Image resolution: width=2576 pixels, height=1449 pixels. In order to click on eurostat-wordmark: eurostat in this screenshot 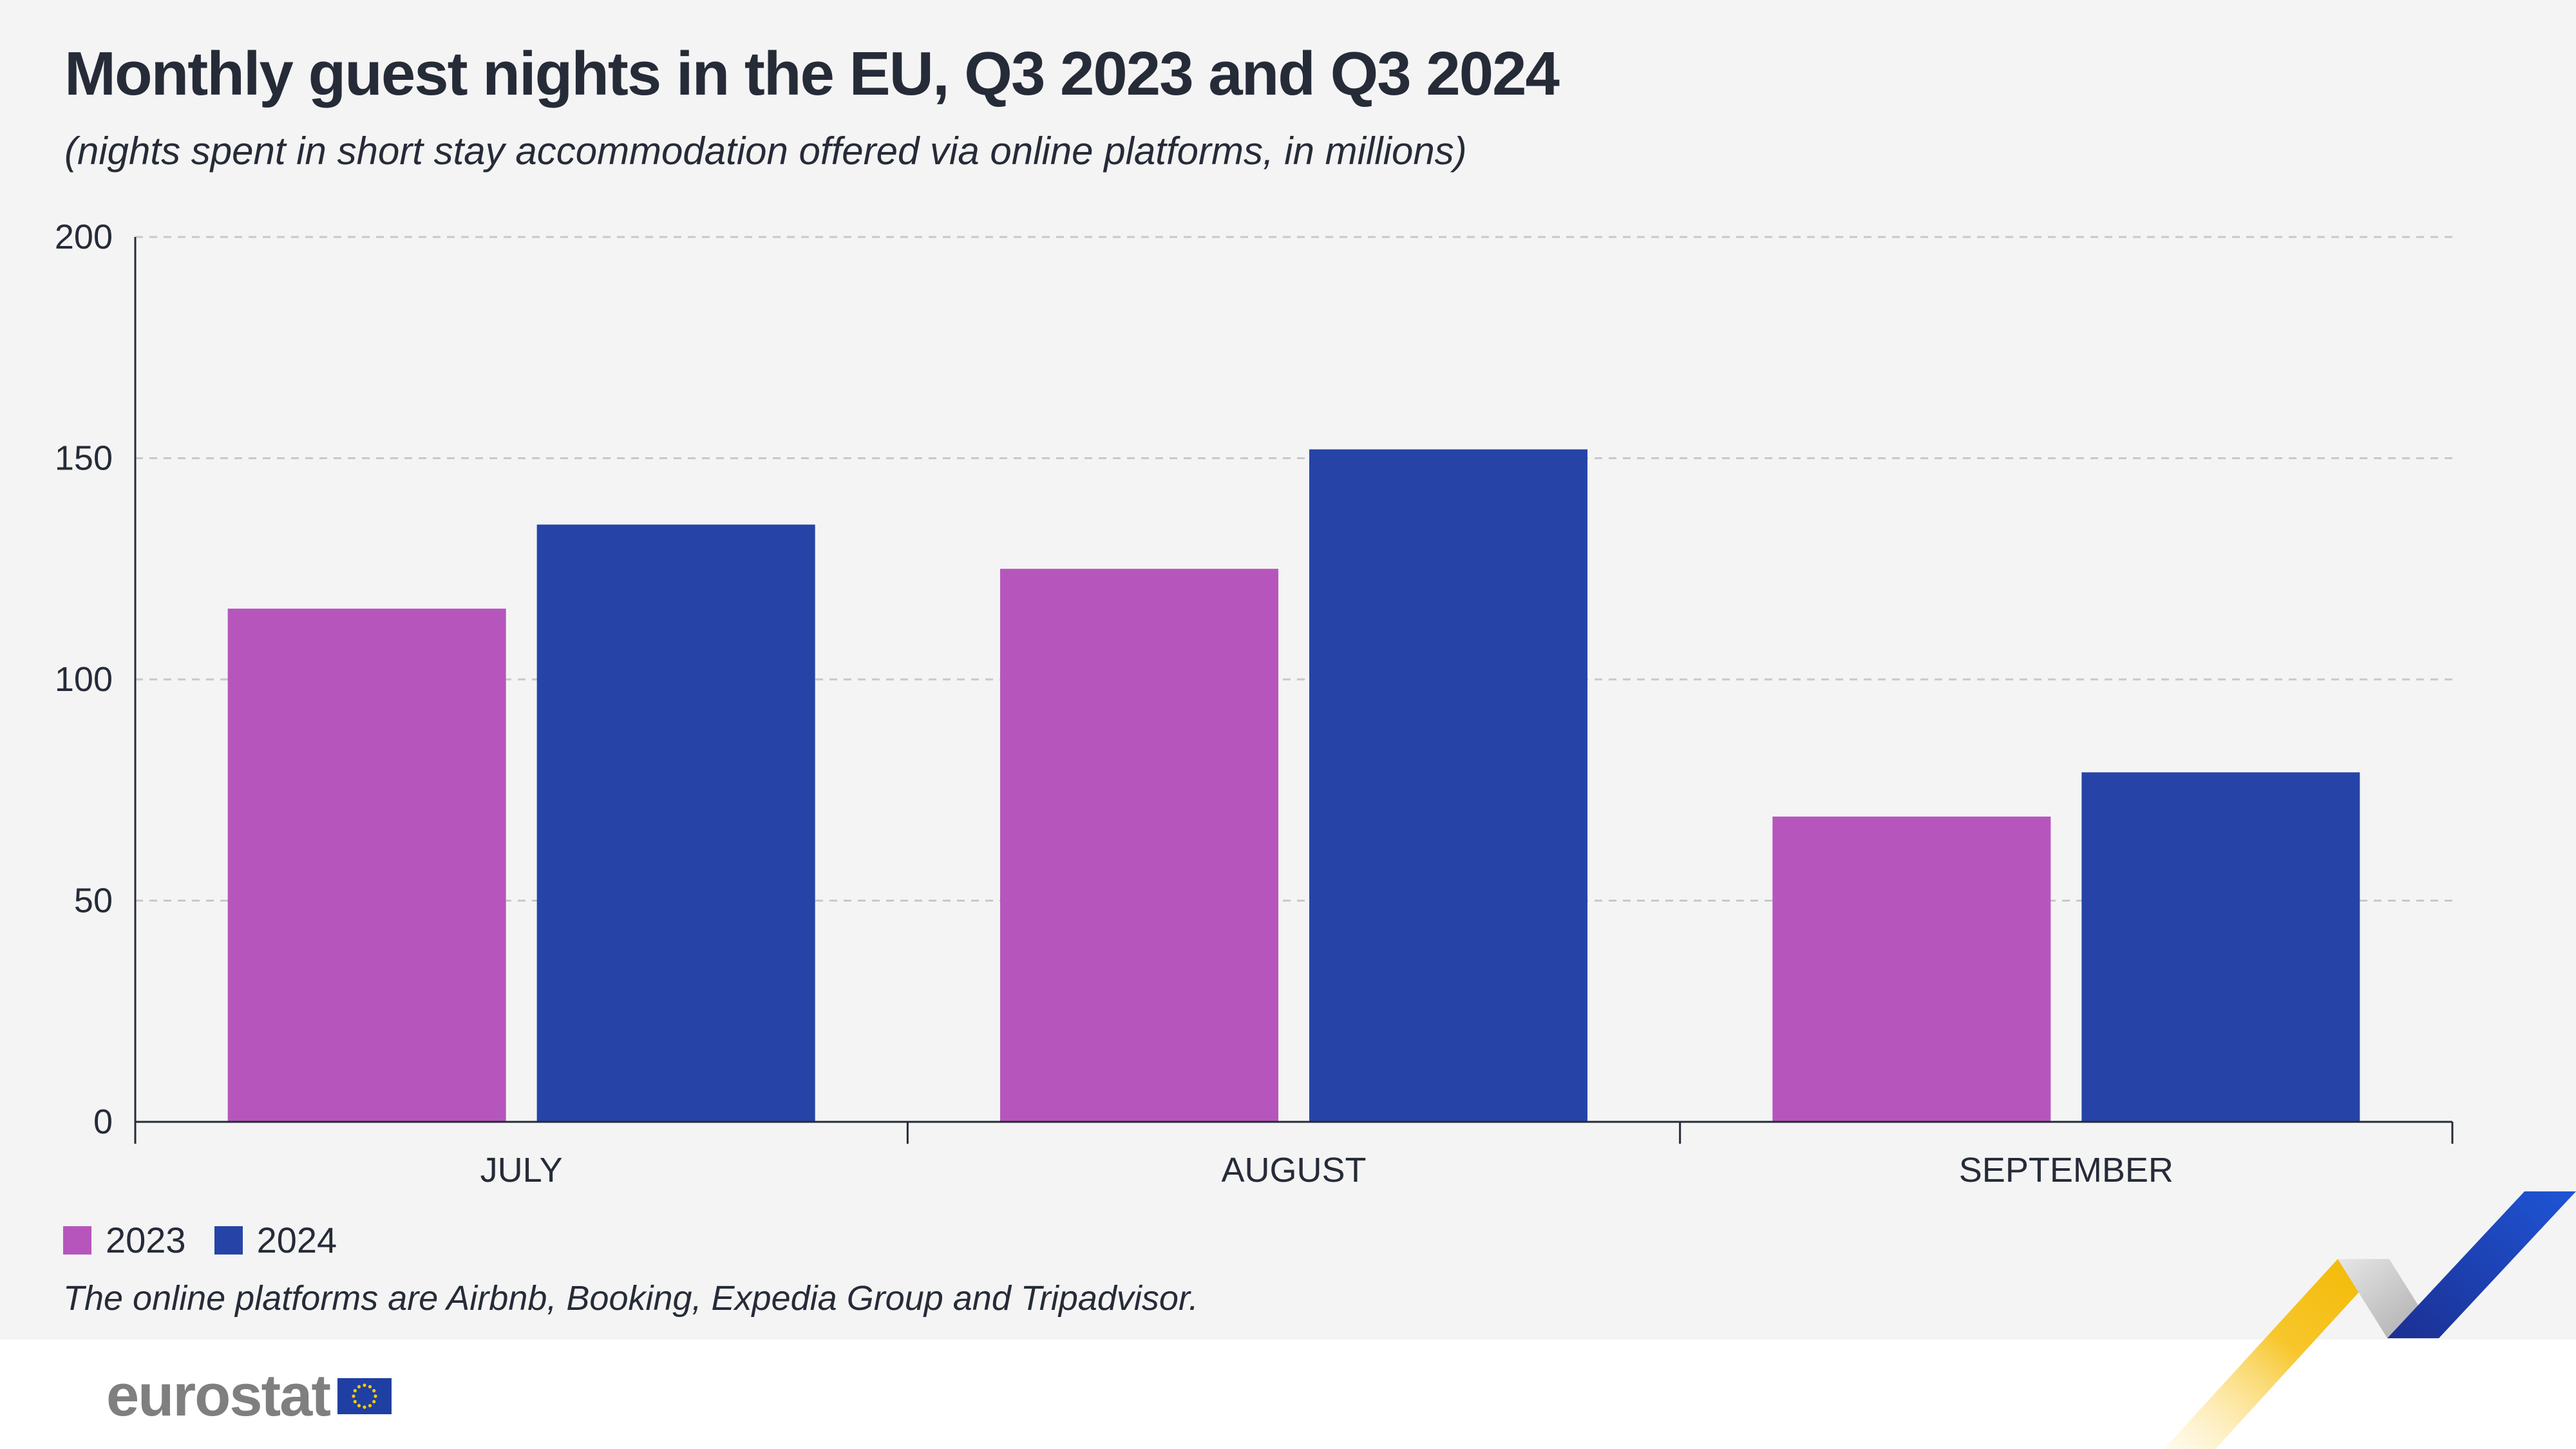, I will do `click(218, 1395)`.